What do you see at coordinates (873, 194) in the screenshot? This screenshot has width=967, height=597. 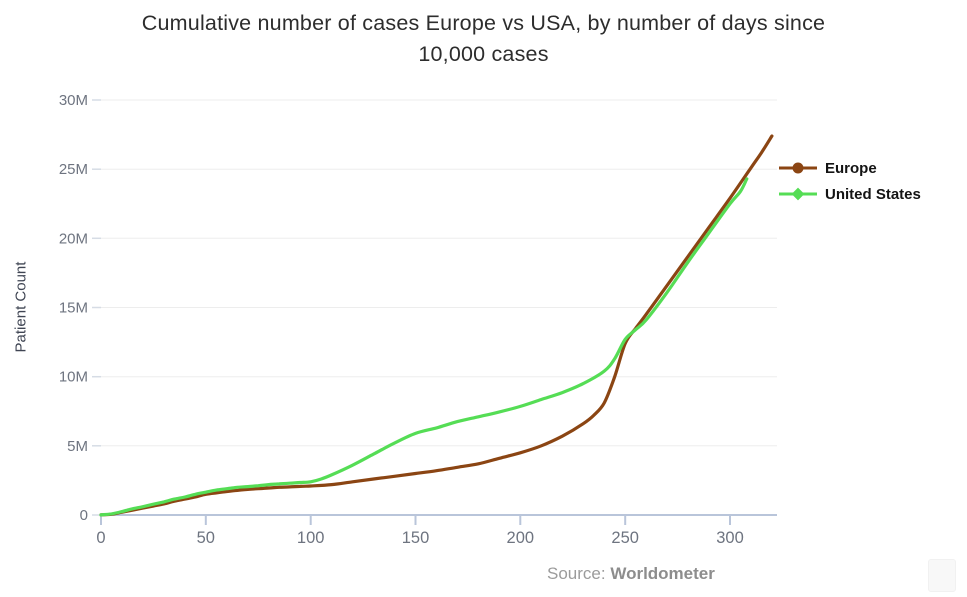 I see `legend-label: United States` at bounding box center [873, 194].